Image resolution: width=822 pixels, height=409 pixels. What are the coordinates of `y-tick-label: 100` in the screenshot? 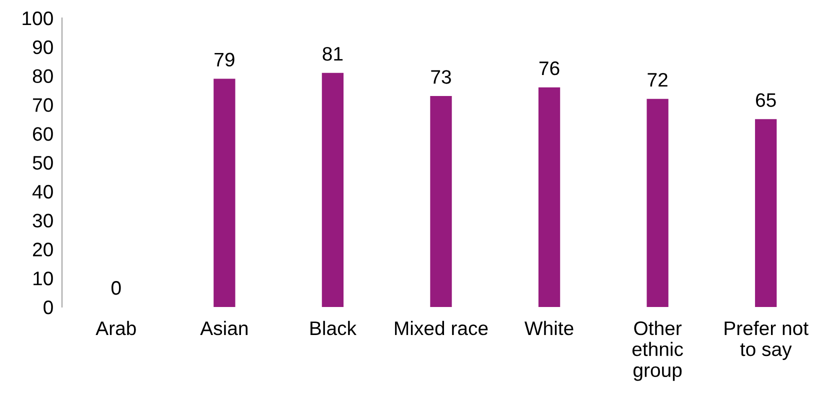 It's located at (37, 18).